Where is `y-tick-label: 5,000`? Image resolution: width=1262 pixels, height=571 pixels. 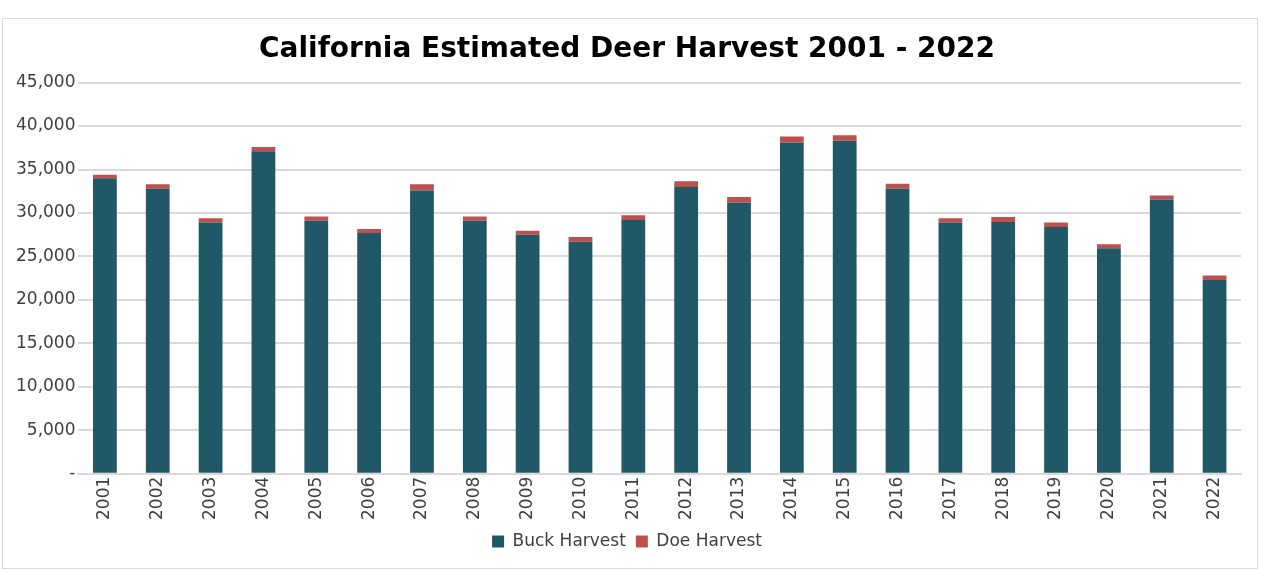 y-tick-label: 5,000 is located at coordinates (51, 428).